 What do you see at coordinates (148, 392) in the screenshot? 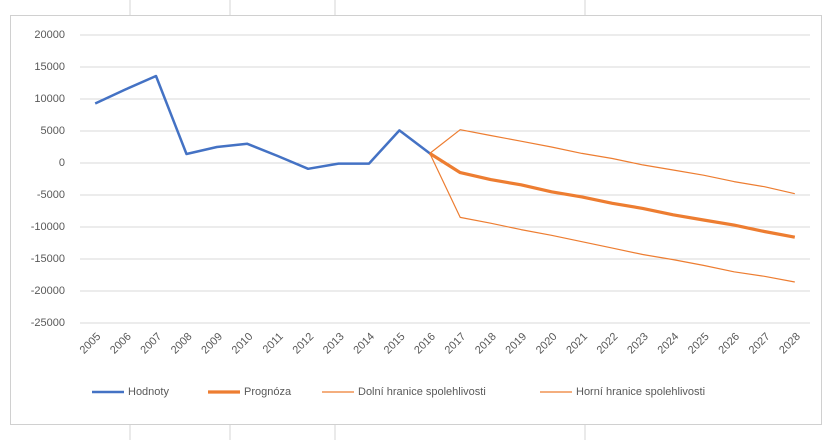
I see `legend-label: Hodnoty` at bounding box center [148, 392].